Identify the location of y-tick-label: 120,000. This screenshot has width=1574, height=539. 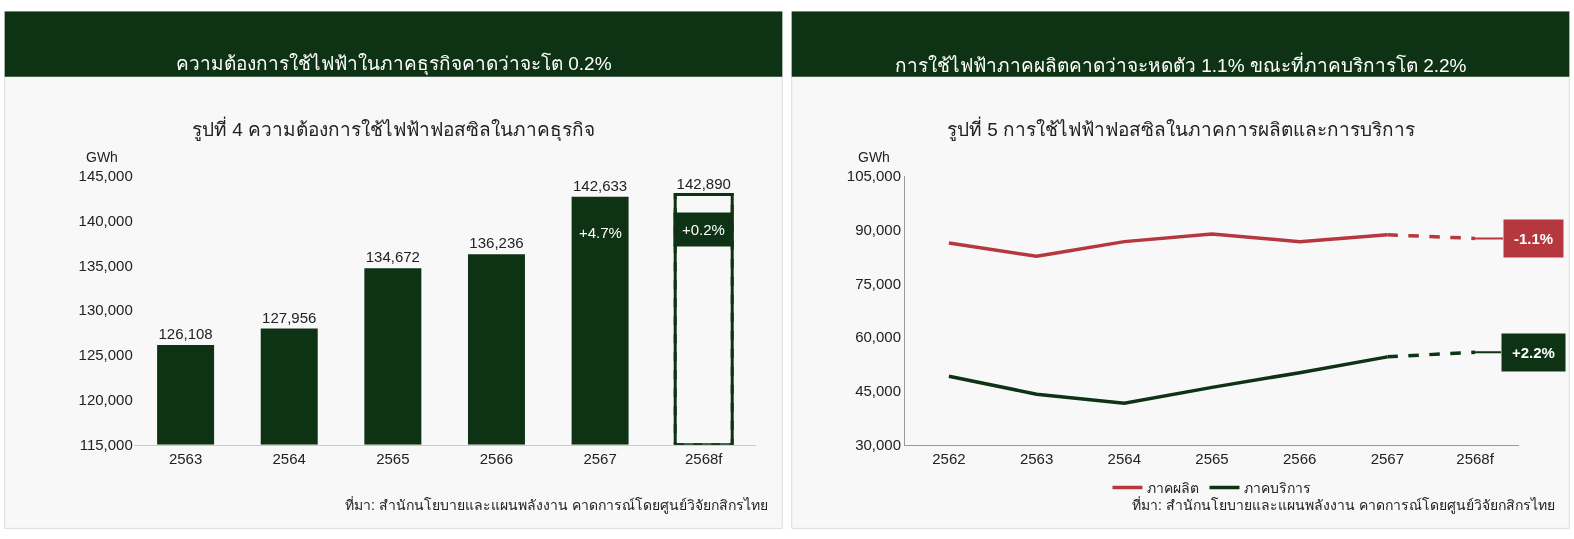
(105, 400).